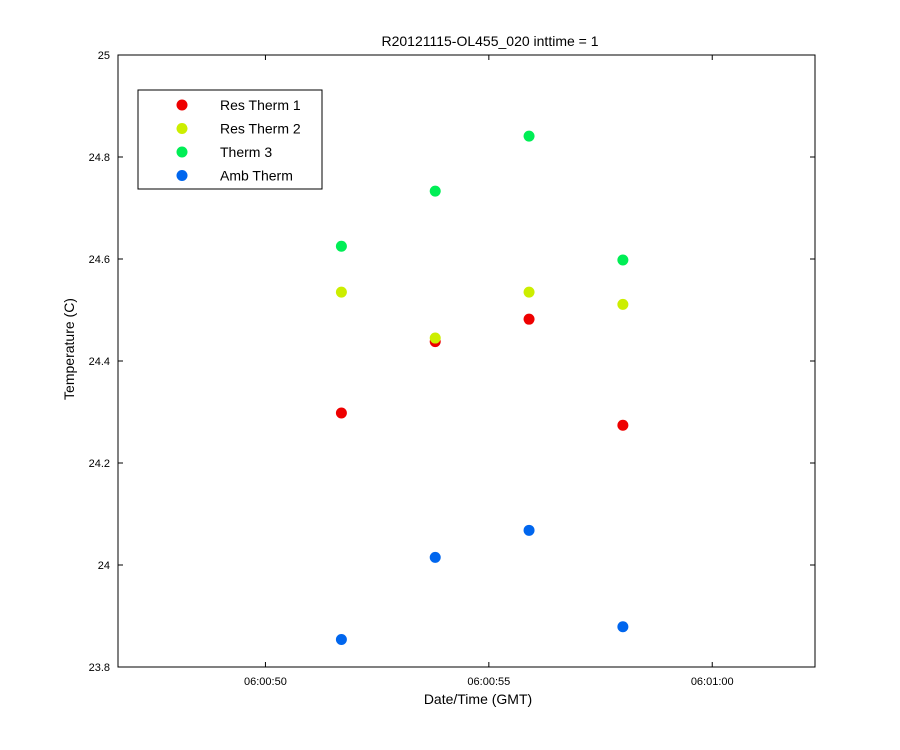  What do you see at coordinates (99, 362) in the screenshot?
I see `y-tick-label: 24.4` at bounding box center [99, 362].